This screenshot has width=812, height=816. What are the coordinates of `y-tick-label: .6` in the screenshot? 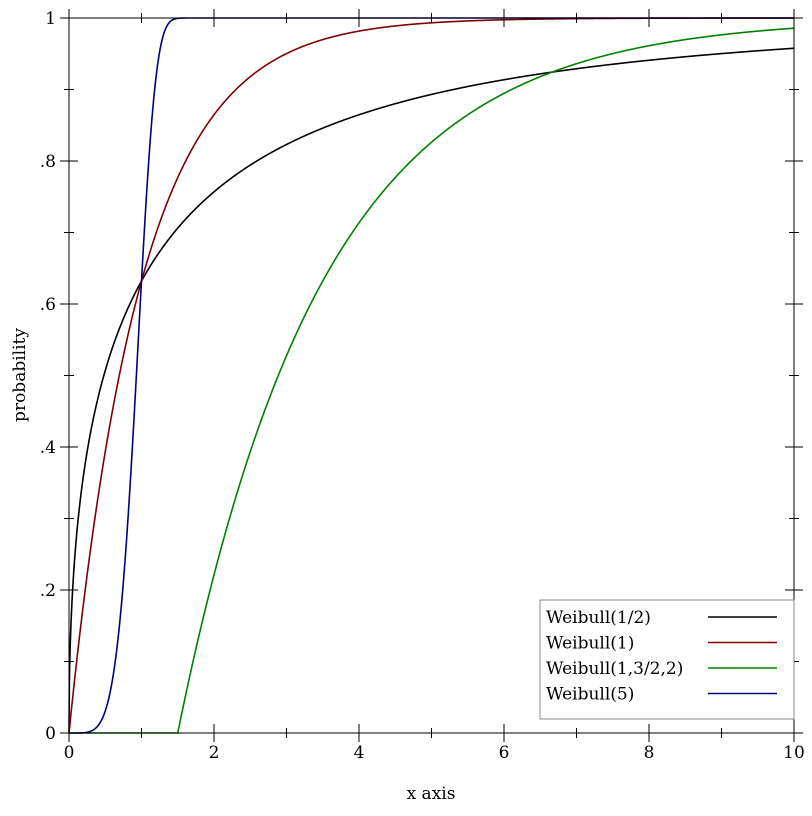 It's located at (48, 305).